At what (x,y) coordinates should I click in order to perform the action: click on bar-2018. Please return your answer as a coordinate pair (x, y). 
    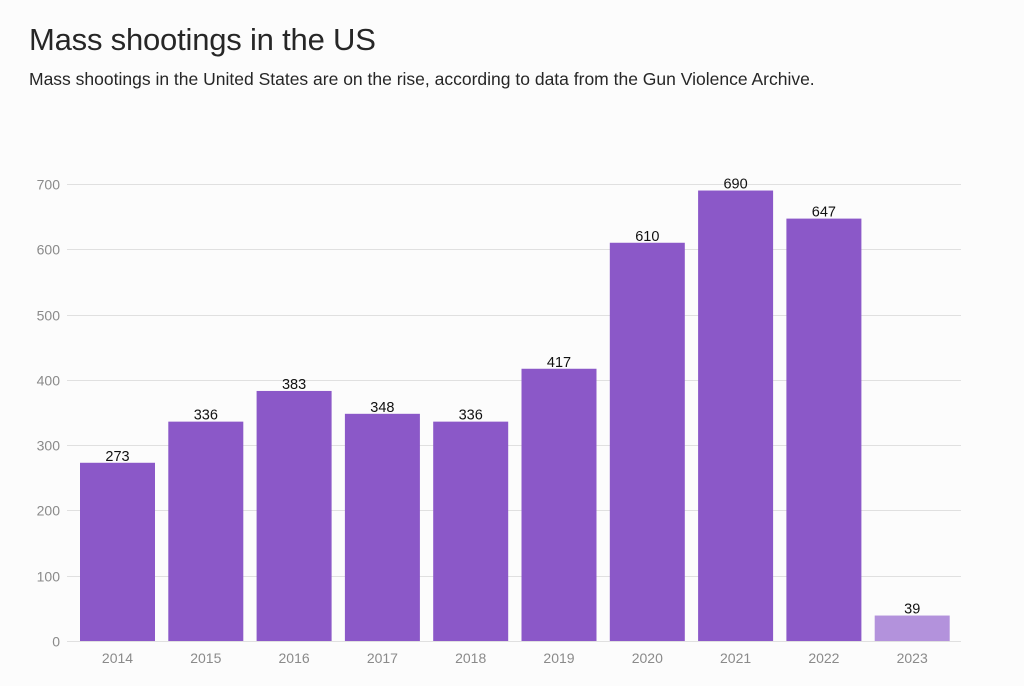
    Looking at the image, I should click on (471, 531).